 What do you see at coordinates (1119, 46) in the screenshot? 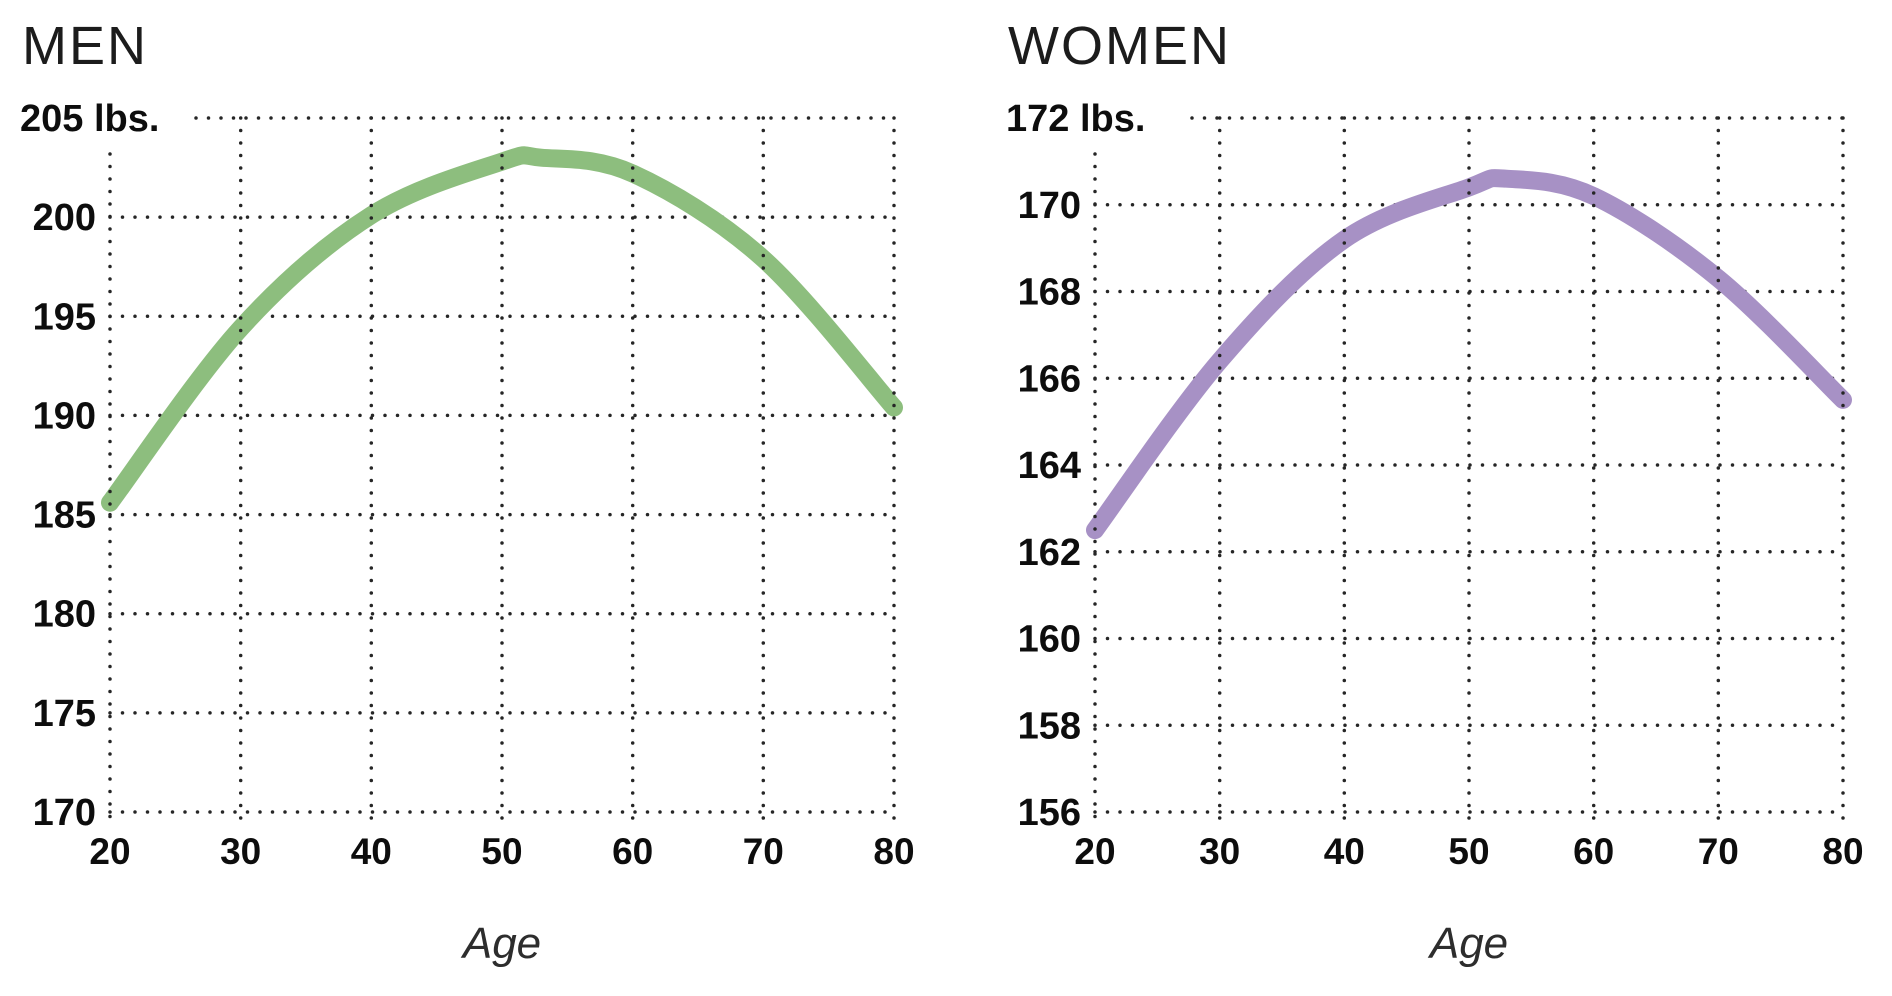
I see `women-chart-title: WOMEN` at bounding box center [1119, 46].